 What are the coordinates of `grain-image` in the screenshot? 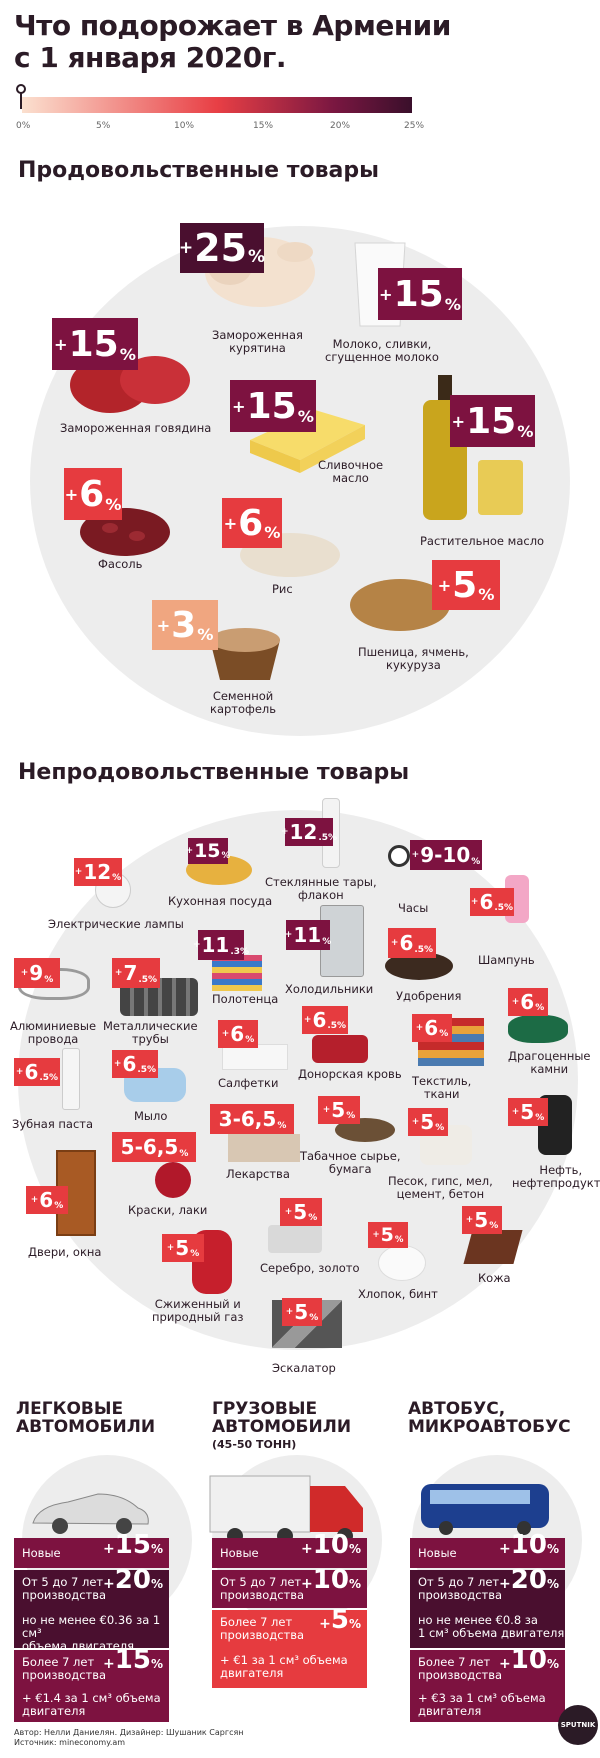 It's located at (400, 605).